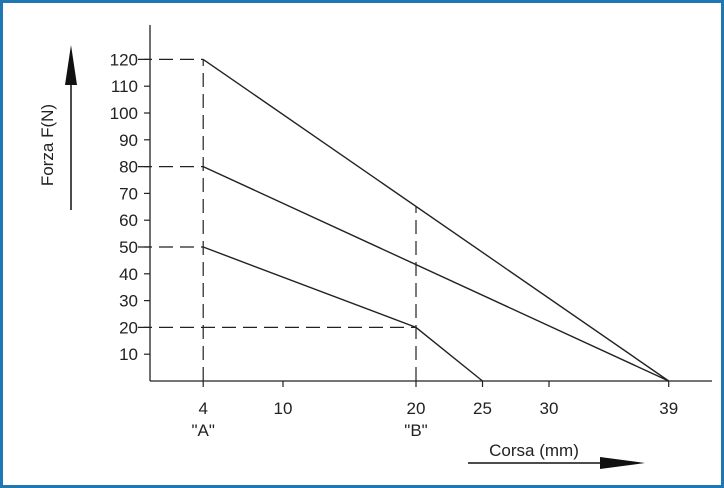 The width and height of the screenshot is (724, 488). I want to click on x-tick-label: 25, so click(482, 408).